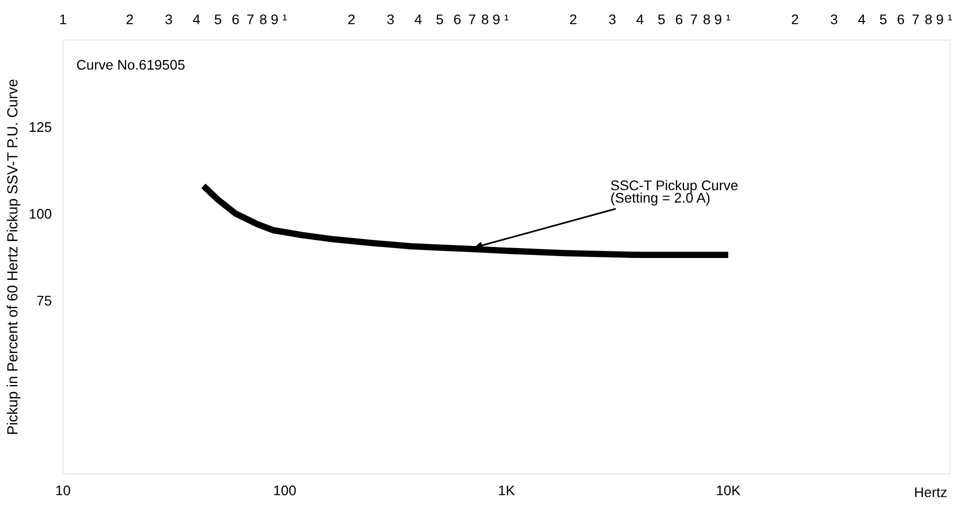  What do you see at coordinates (13, 257) in the screenshot?
I see `y-axis-title: Pickup in Percent of 60 Hertz Pickup SSV-T P.U. Curve` at bounding box center [13, 257].